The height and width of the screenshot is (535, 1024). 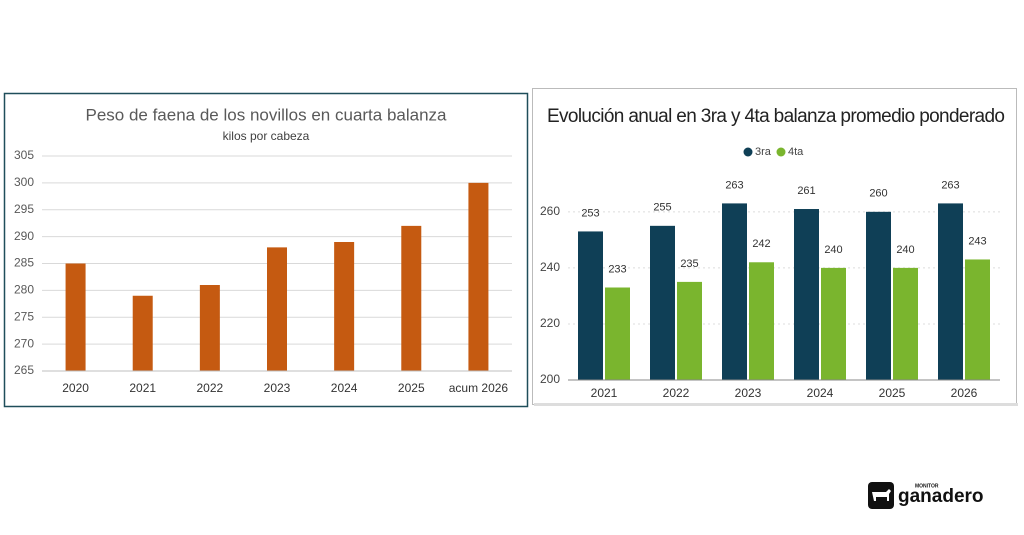 I want to click on y-tick-label: 220, so click(x=550, y=323).